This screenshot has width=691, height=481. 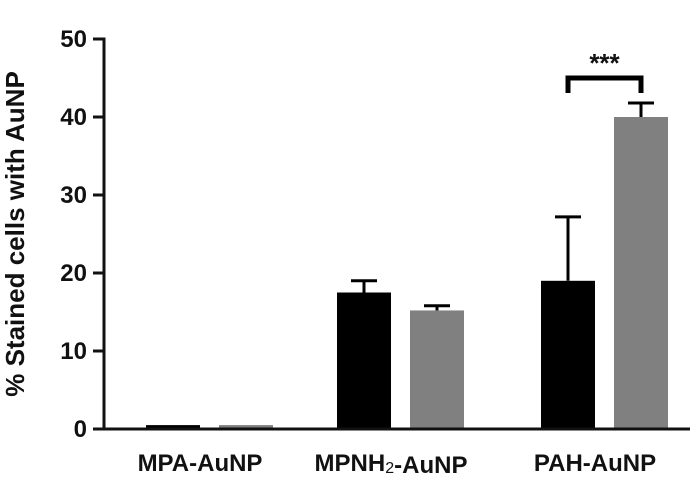 What do you see at coordinates (82, 234) in the screenshot?
I see `y-axis-ticks: 0 10 20 30 40 50` at bounding box center [82, 234].